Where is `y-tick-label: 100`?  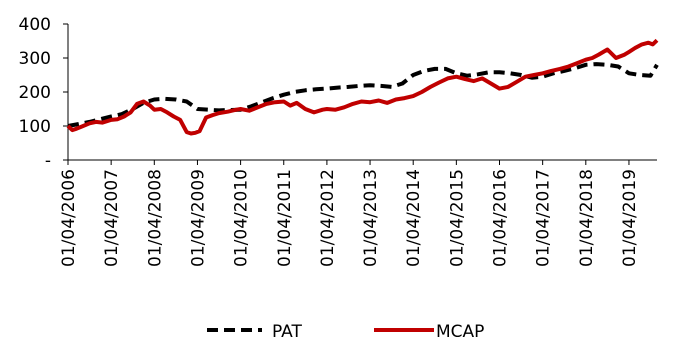 y-tick-label: 100 is located at coordinates (35, 127).